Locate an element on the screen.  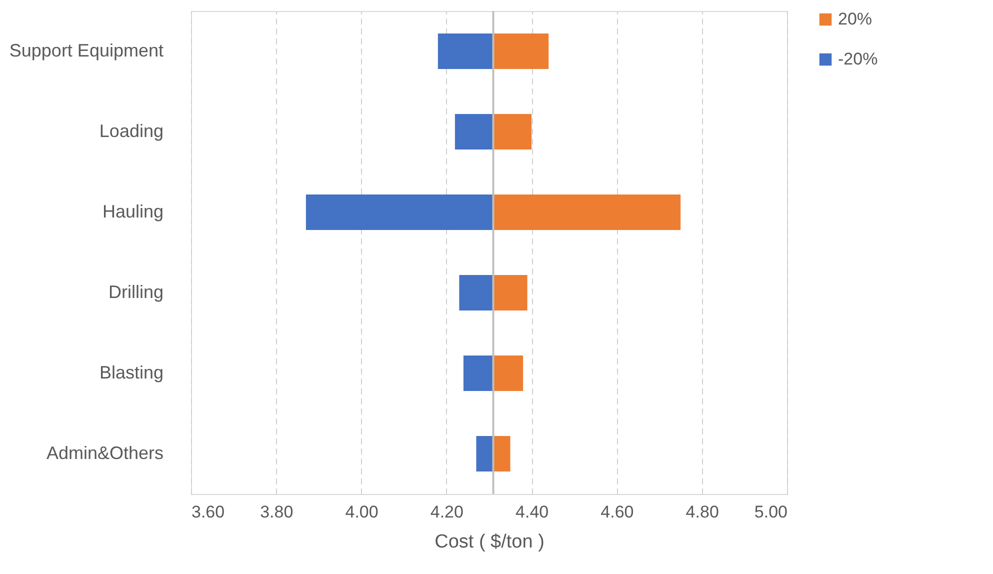
x-tick-label: 3.60 is located at coordinates (208, 512).